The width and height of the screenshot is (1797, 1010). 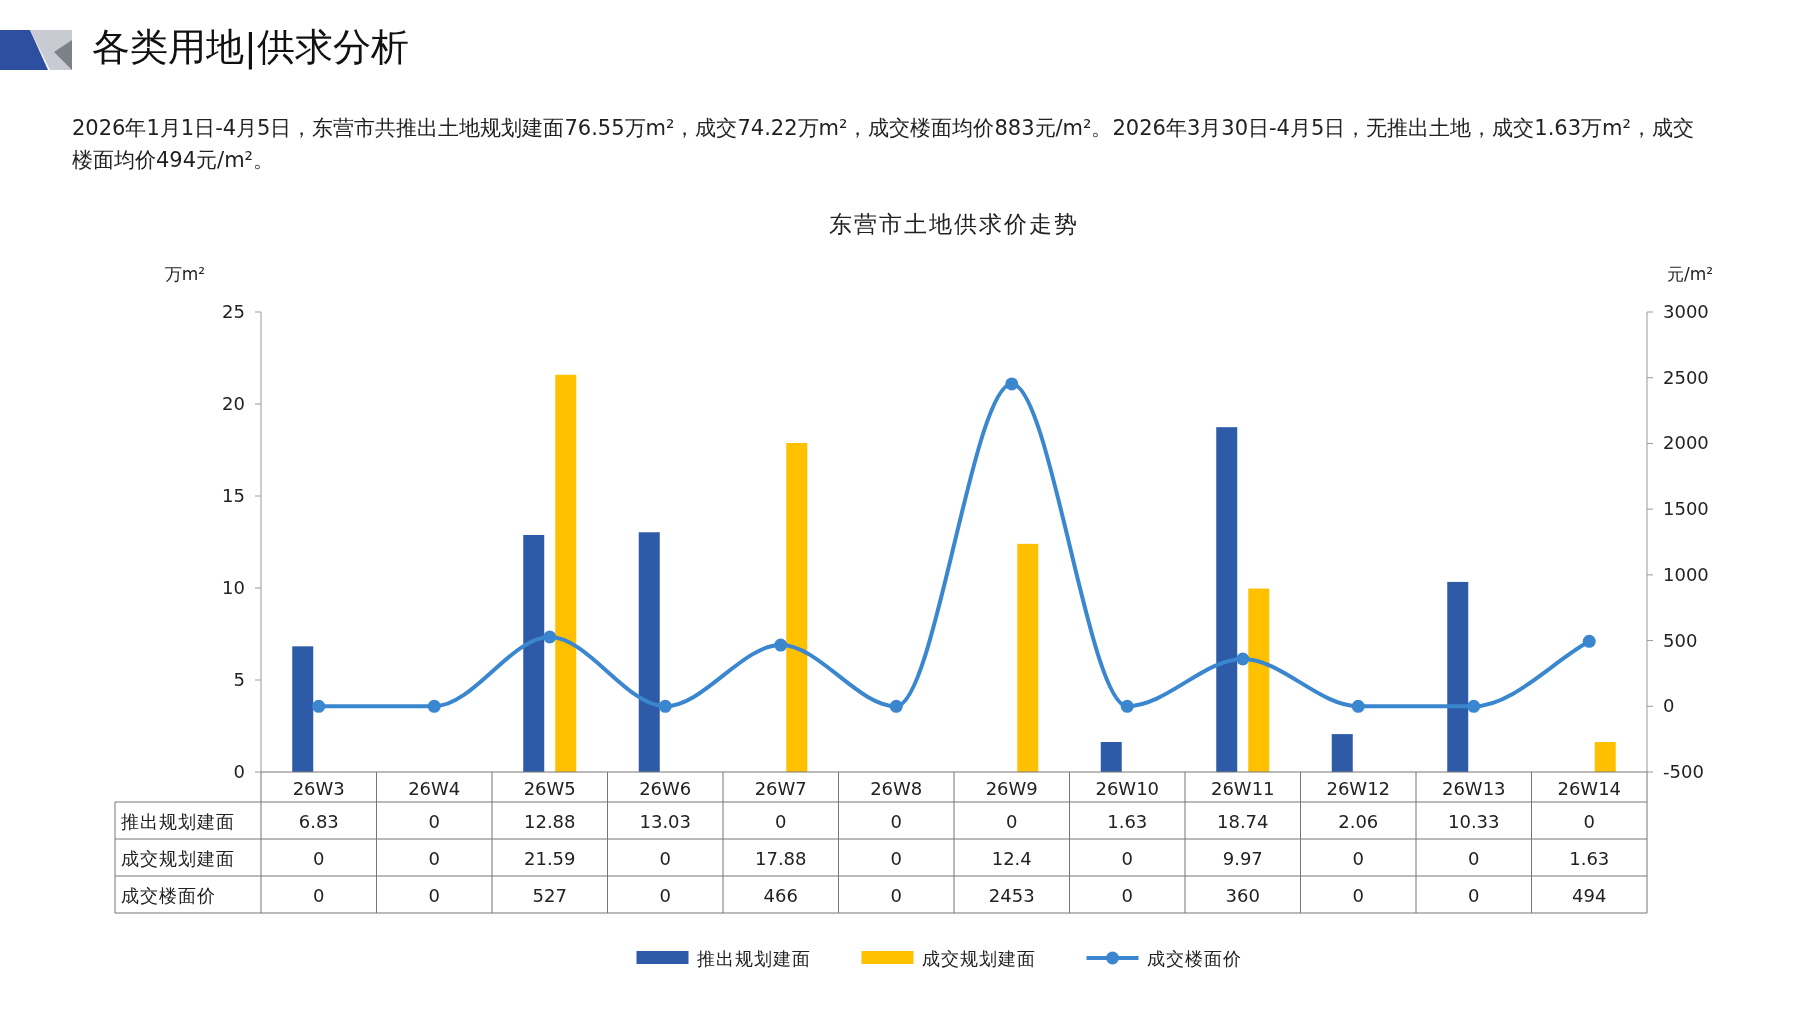 I want to click on data-label: 2.06, so click(x=1358, y=821).